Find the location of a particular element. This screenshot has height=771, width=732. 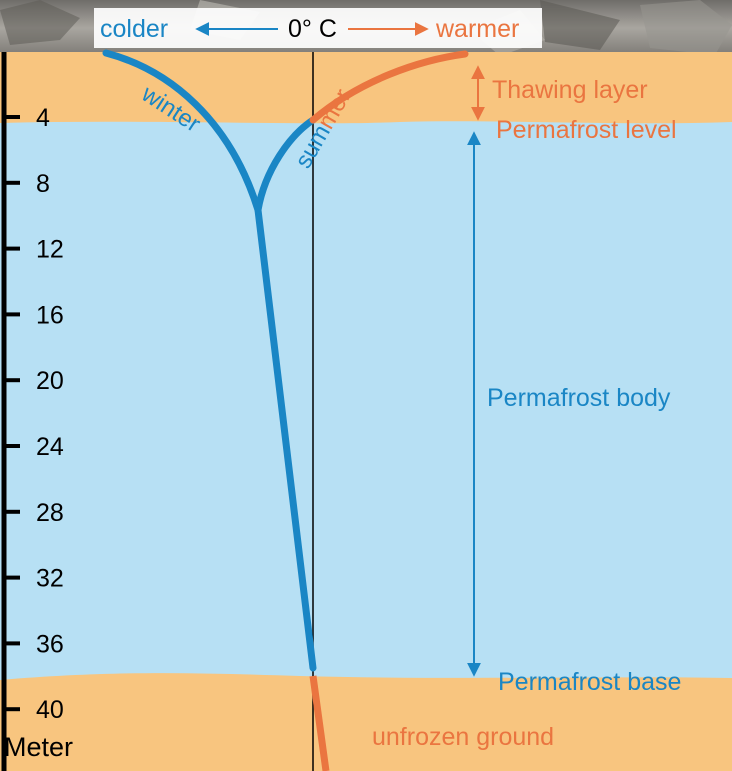

warmer-label: warmer is located at coordinates (477, 29).